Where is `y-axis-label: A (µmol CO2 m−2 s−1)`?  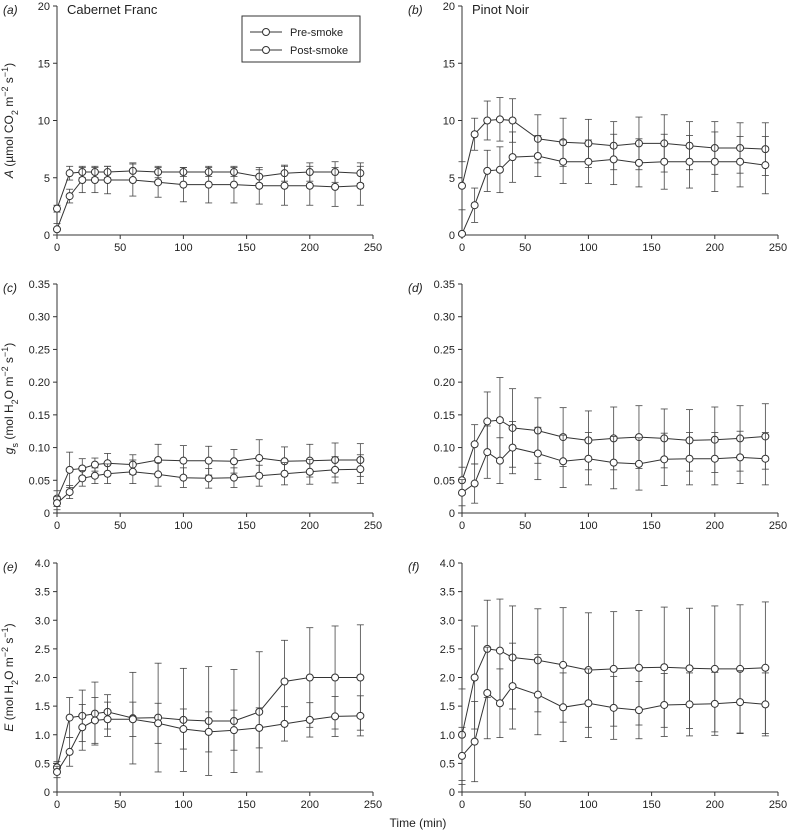
y-axis-label: A (µmol CO2 m−2 s−1) is located at coordinates (10, 121).